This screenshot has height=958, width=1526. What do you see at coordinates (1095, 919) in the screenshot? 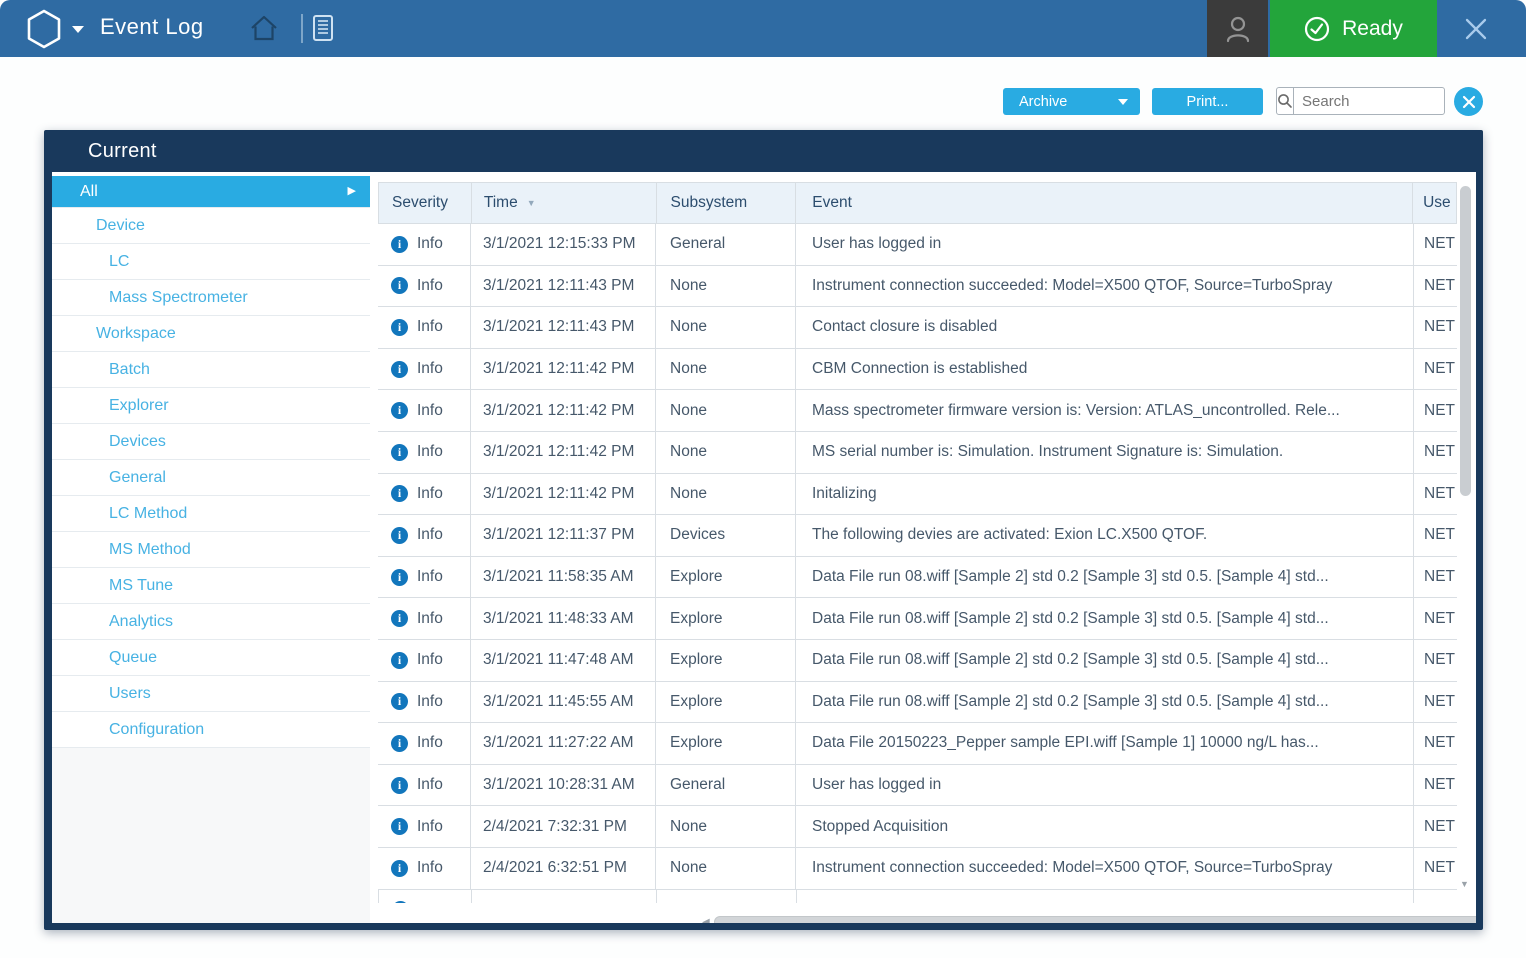
I see `horizontal-scrollbar-thumb` at bounding box center [1095, 919].